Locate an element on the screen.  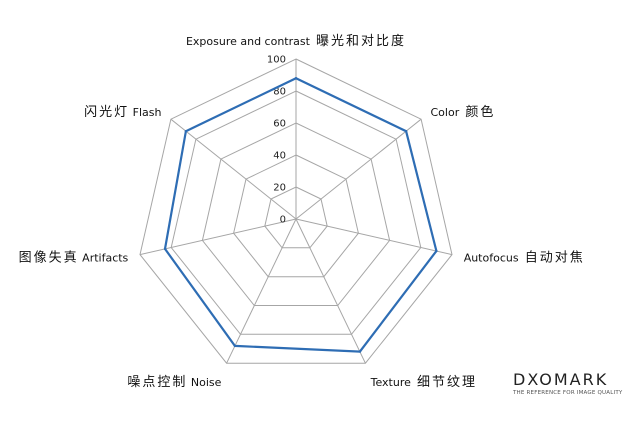
tick-label: 100 is located at coordinates (276, 60).